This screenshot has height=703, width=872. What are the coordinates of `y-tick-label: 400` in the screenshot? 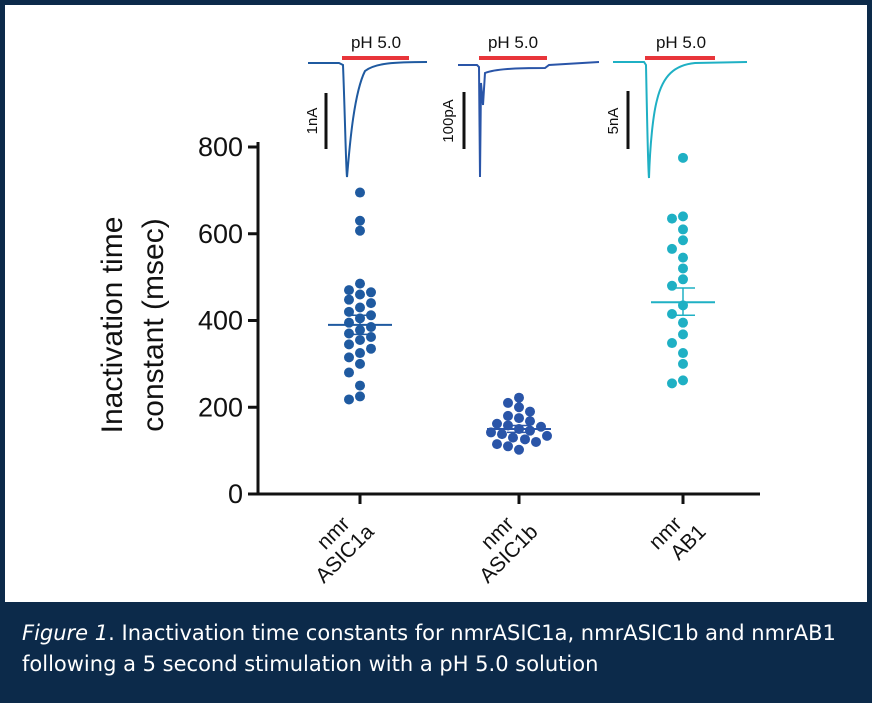 It's located at (220, 321).